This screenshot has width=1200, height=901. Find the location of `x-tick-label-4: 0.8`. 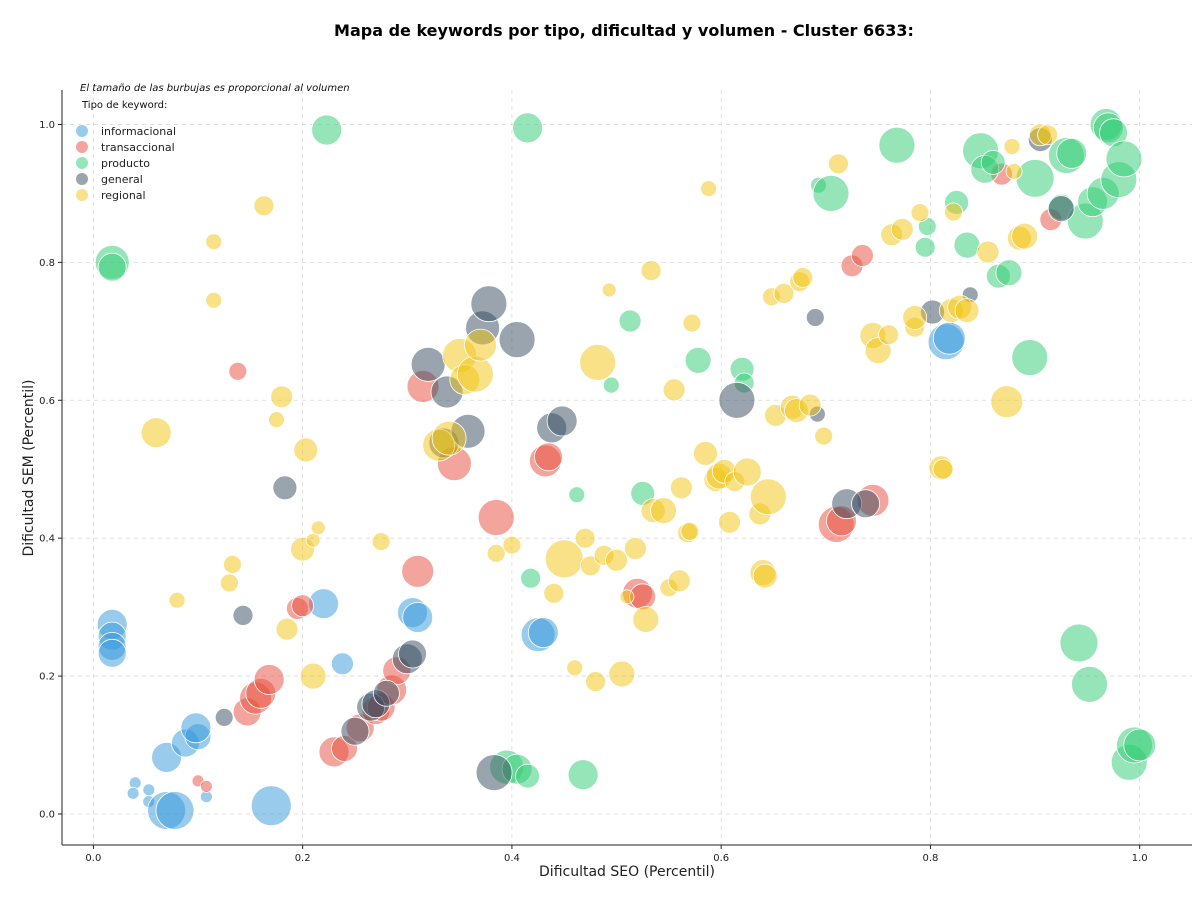

x-tick-label-4: 0.8 is located at coordinates (930, 858).